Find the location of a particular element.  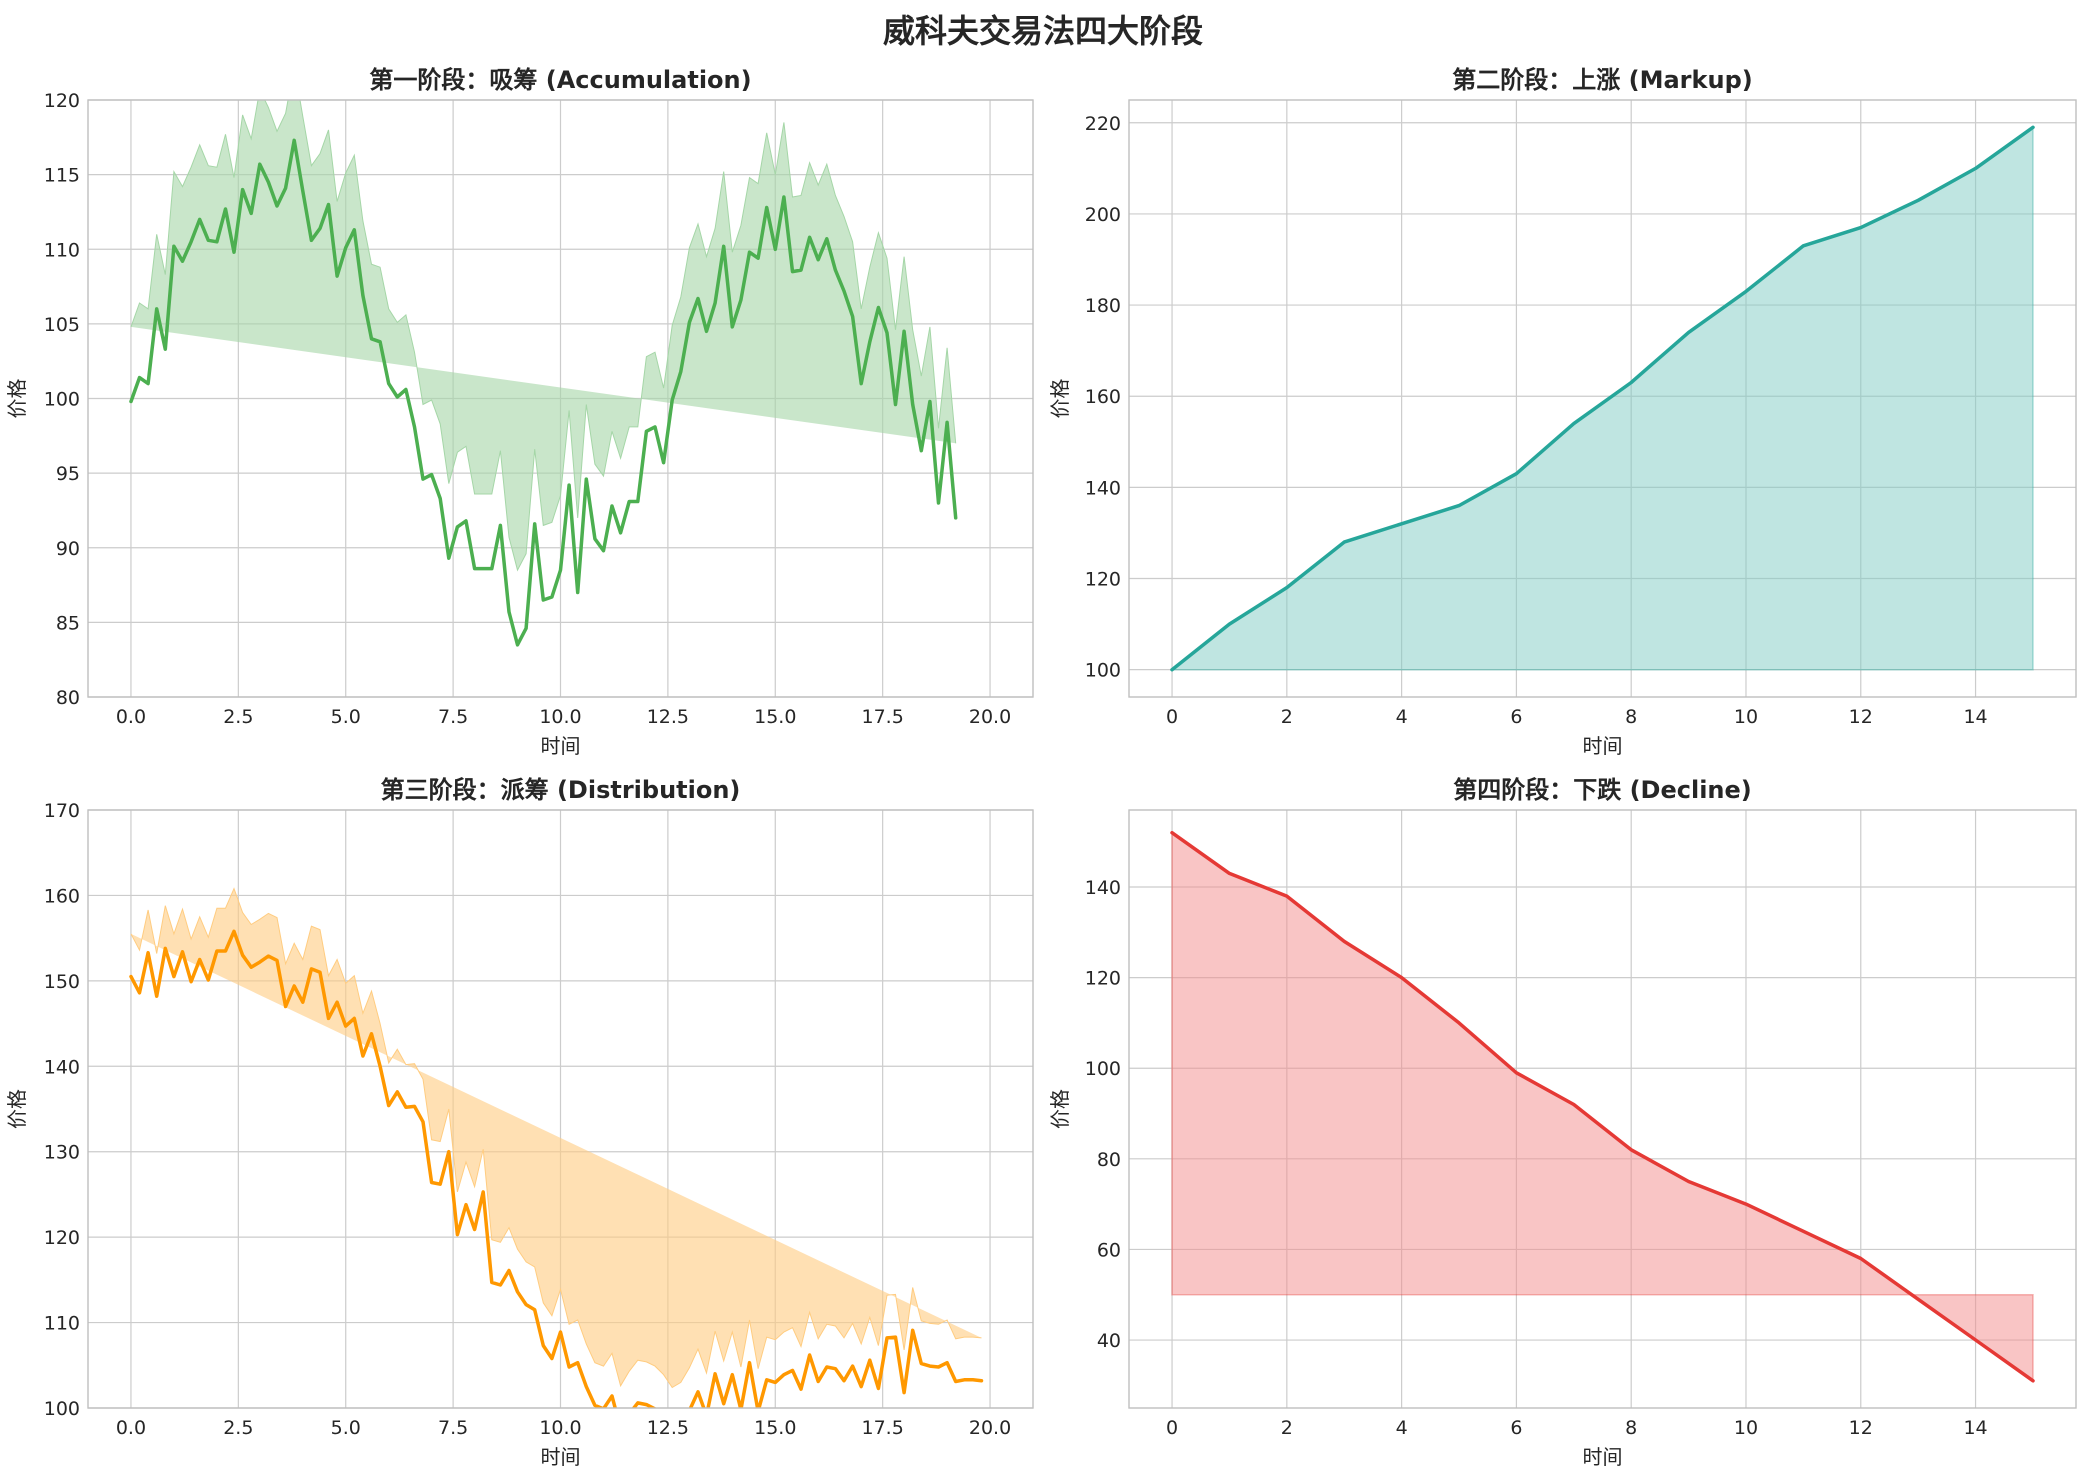

y-tick-label: 220 is located at coordinates (1103, 124).